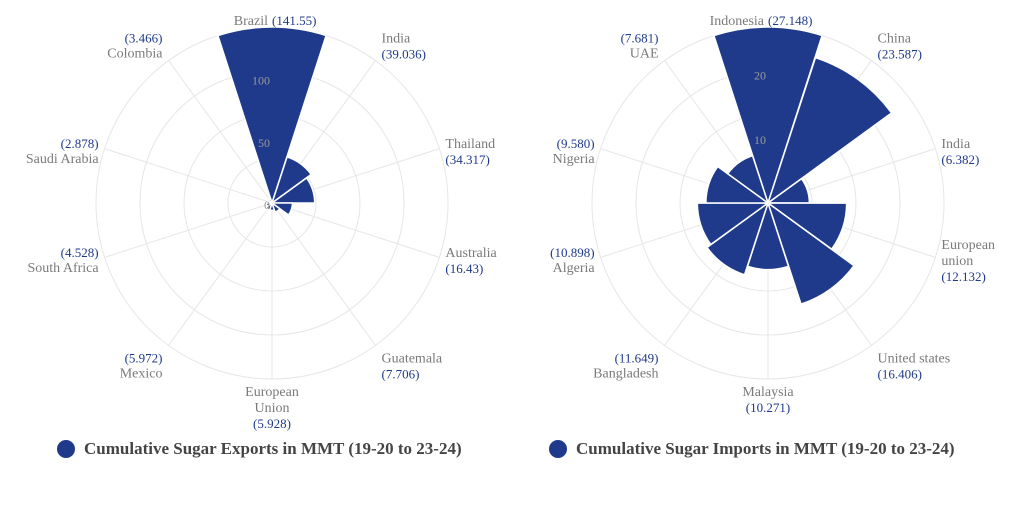 This screenshot has height=512, width=1024. Describe the element at coordinates (760, 75) in the screenshot. I see `imports-tick-label: 20` at that location.